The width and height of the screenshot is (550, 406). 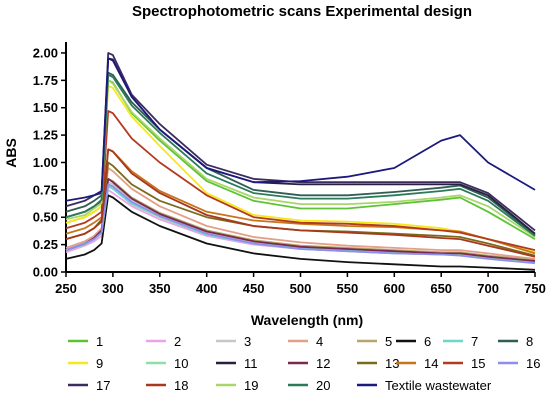 I want to click on legend-item: 20, so click(x=309, y=385).